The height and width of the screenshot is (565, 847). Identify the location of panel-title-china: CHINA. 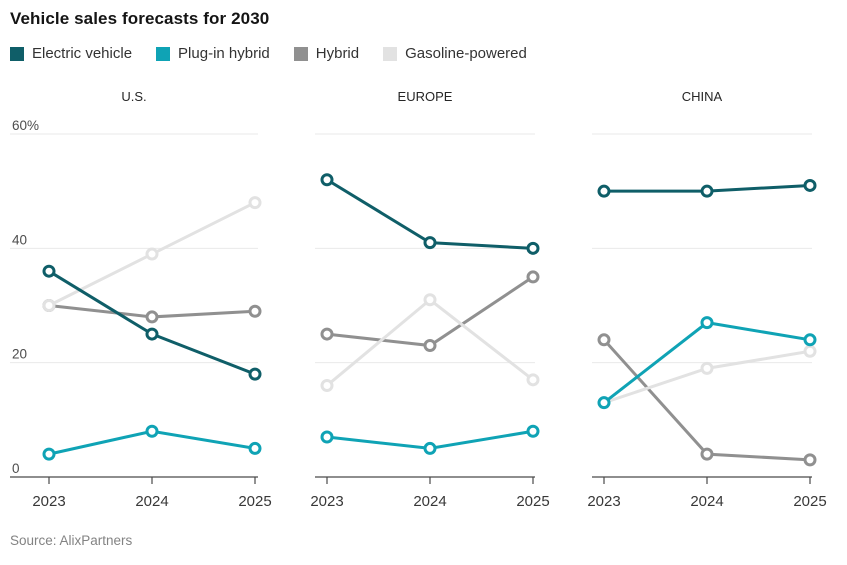
(702, 96).